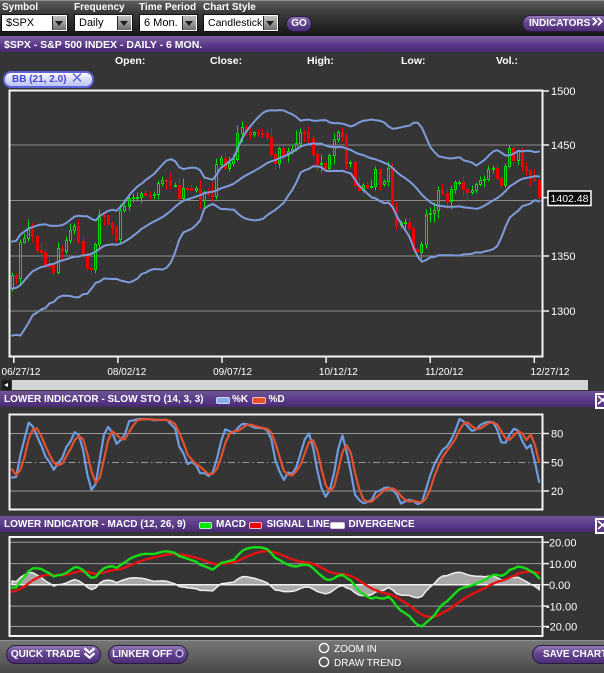  What do you see at coordinates (557, 435) in the screenshot?
I see `svg-text: 80` at bounding box center [557, 435].